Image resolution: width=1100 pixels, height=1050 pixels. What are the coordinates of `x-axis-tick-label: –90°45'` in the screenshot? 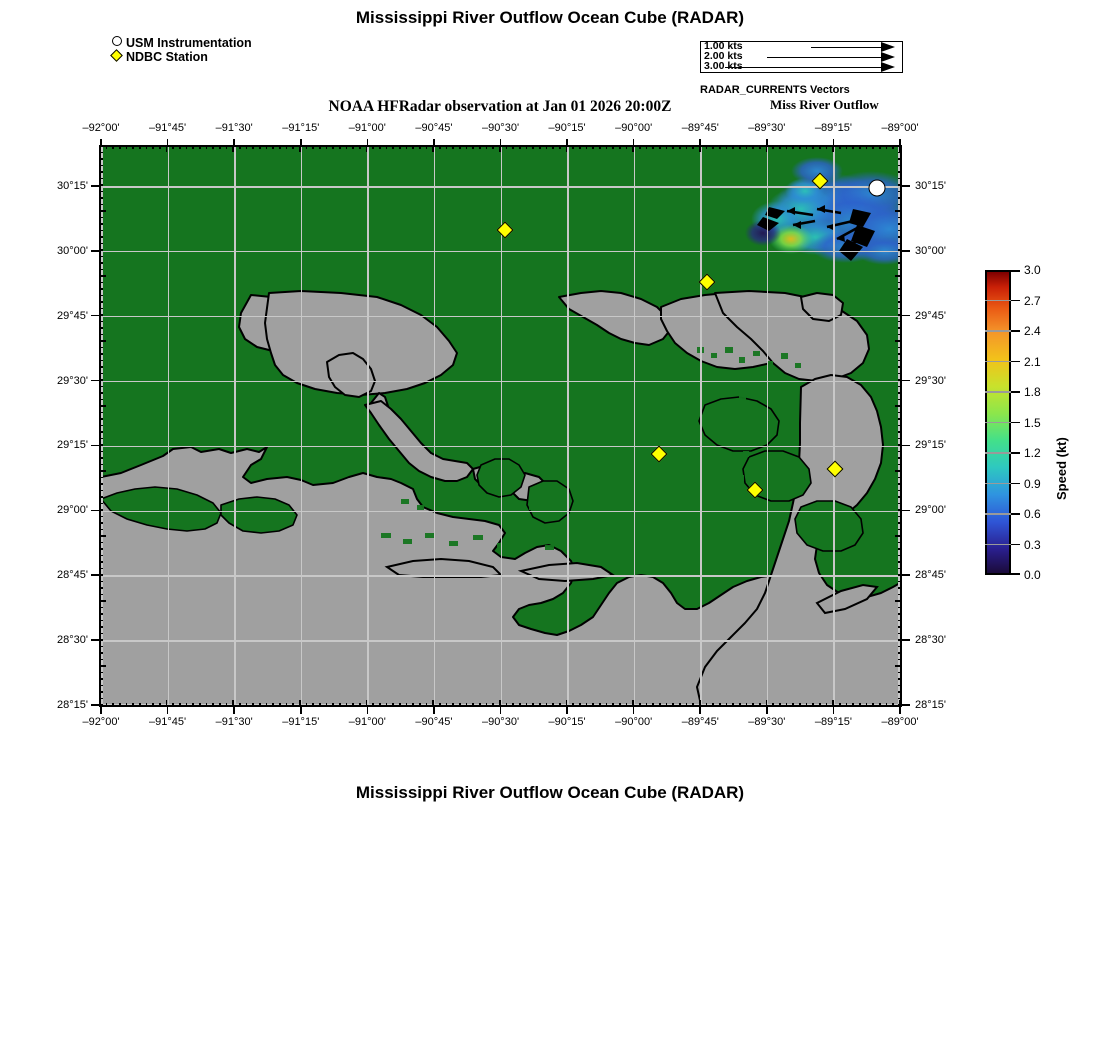 It's located at (434, 128).